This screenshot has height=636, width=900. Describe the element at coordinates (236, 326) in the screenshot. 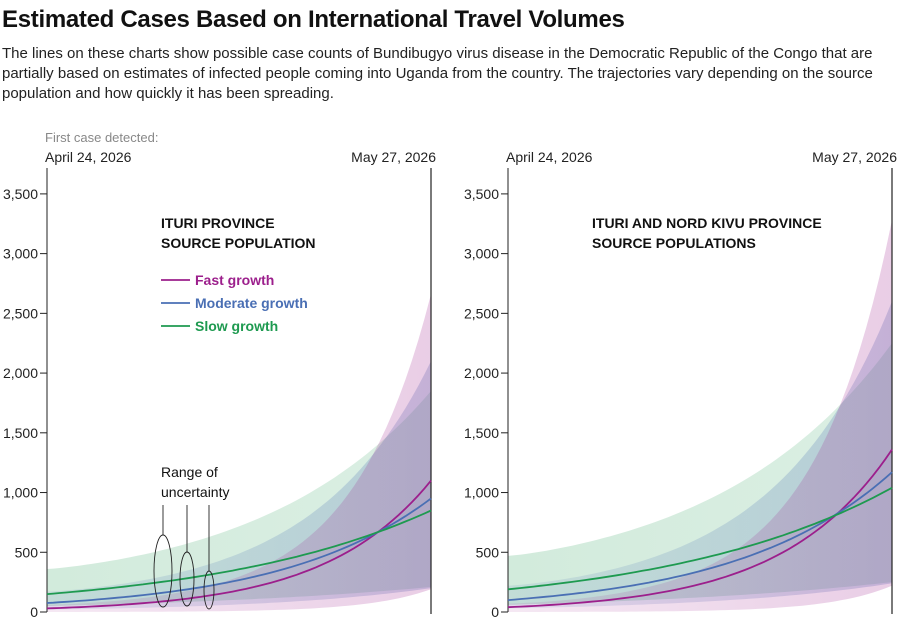

I see `legend-label-slow: Slow growth` at that location.